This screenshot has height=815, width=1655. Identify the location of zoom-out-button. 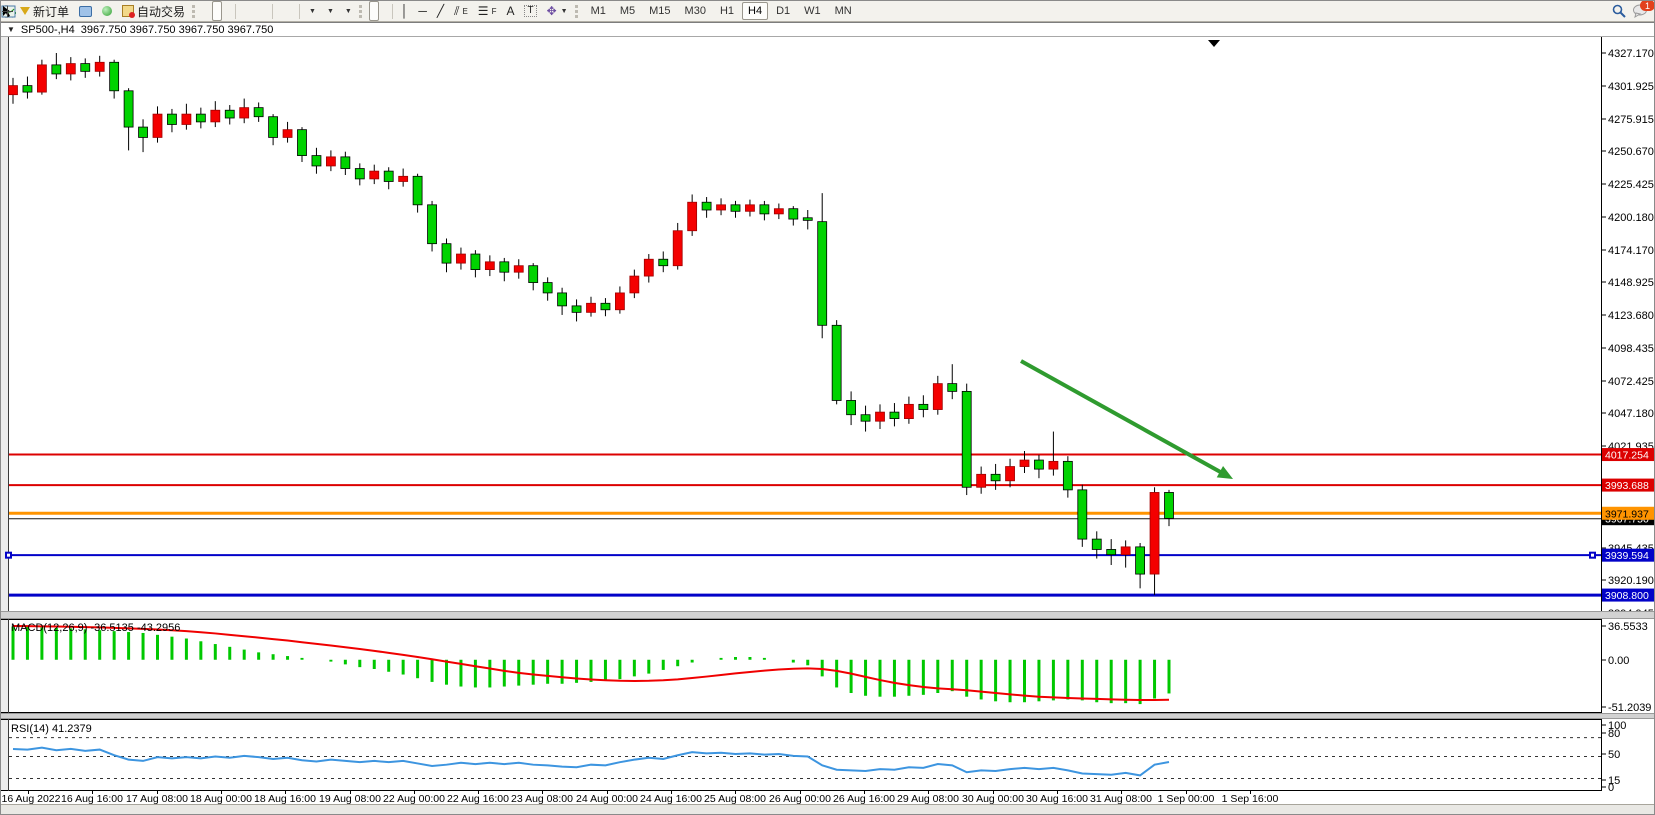
(130, 11).